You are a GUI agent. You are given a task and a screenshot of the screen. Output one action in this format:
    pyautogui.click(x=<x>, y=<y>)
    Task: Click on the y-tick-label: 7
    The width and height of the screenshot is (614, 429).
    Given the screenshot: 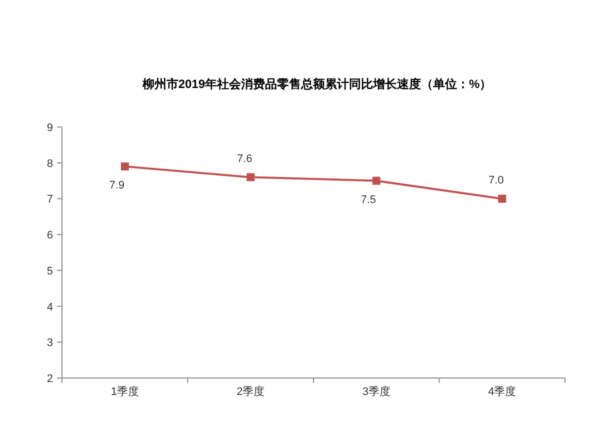 What is the action you would take?
    pyautogui.click(x=49, y=200)
    